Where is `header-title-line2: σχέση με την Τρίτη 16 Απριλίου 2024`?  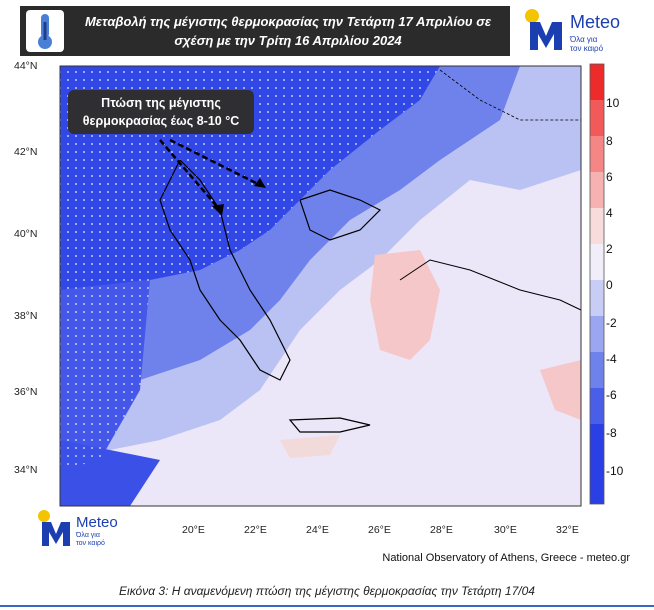
header-title-line2: σχέση με την Τρίτη 16 Απριλίου 2024 is located at coordinates (288, 40).